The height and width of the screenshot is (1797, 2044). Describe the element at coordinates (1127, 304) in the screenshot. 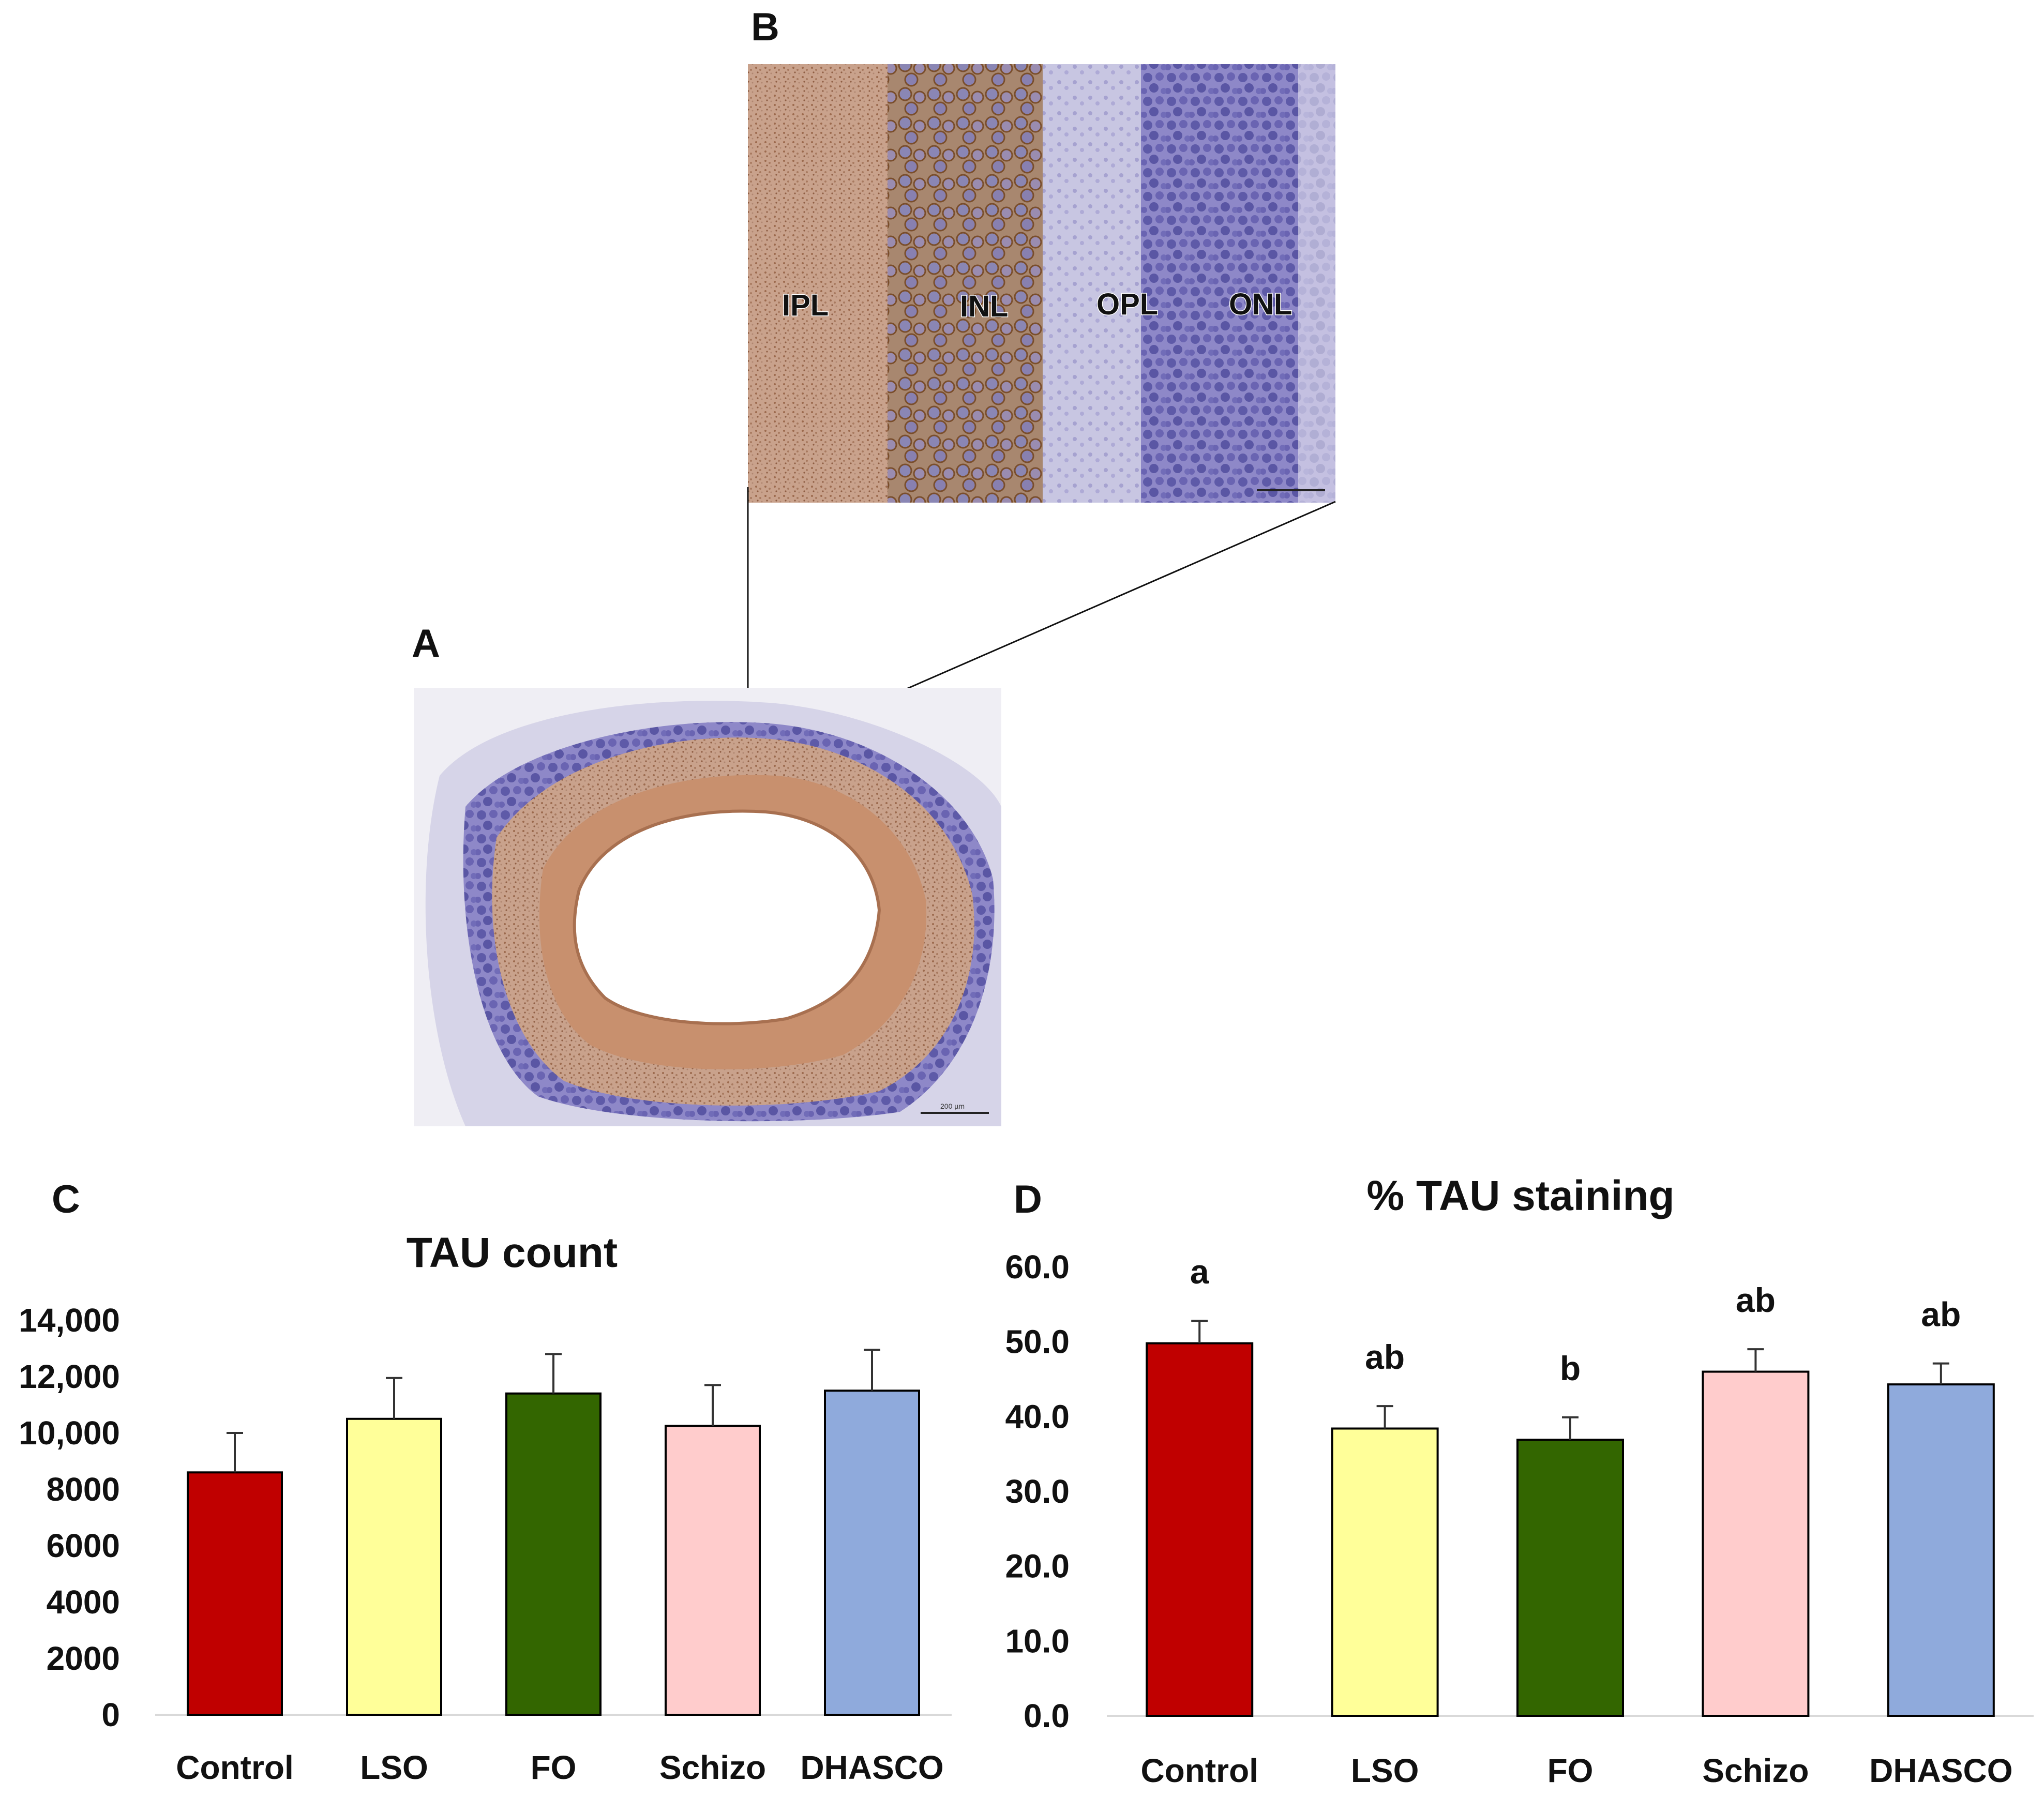

I see `layer-label-opl: OPL` at that location.